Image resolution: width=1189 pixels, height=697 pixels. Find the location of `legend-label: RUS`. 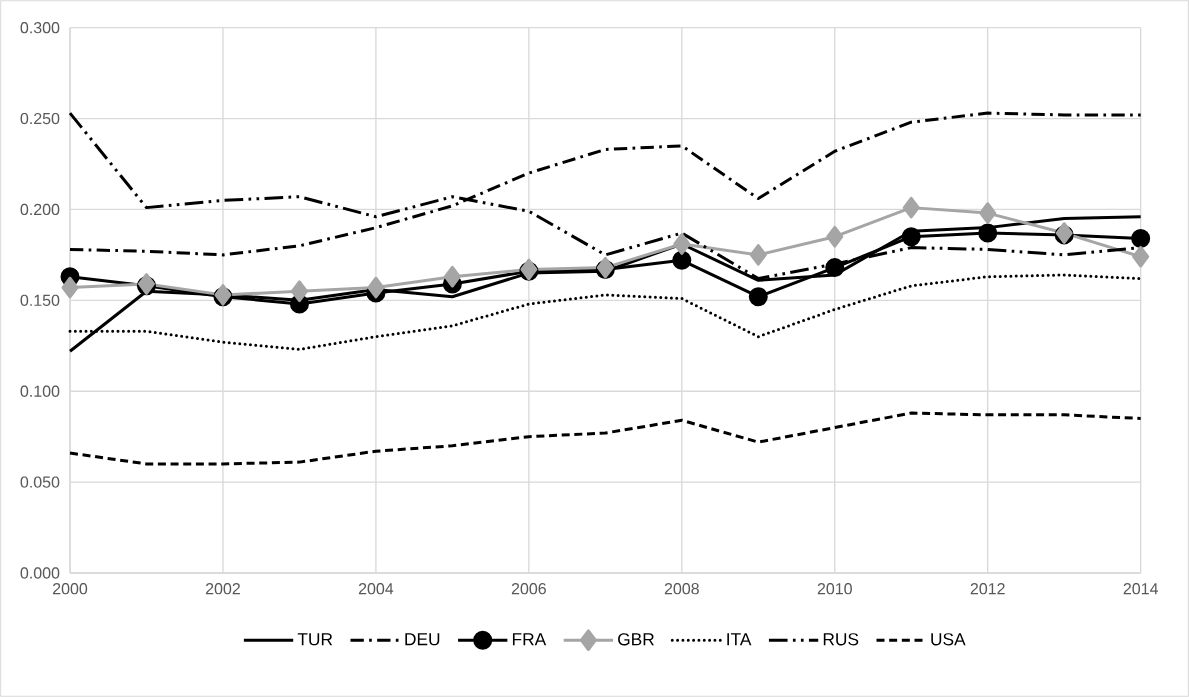

legend-label: RUS is located at coordinates (841, 639).